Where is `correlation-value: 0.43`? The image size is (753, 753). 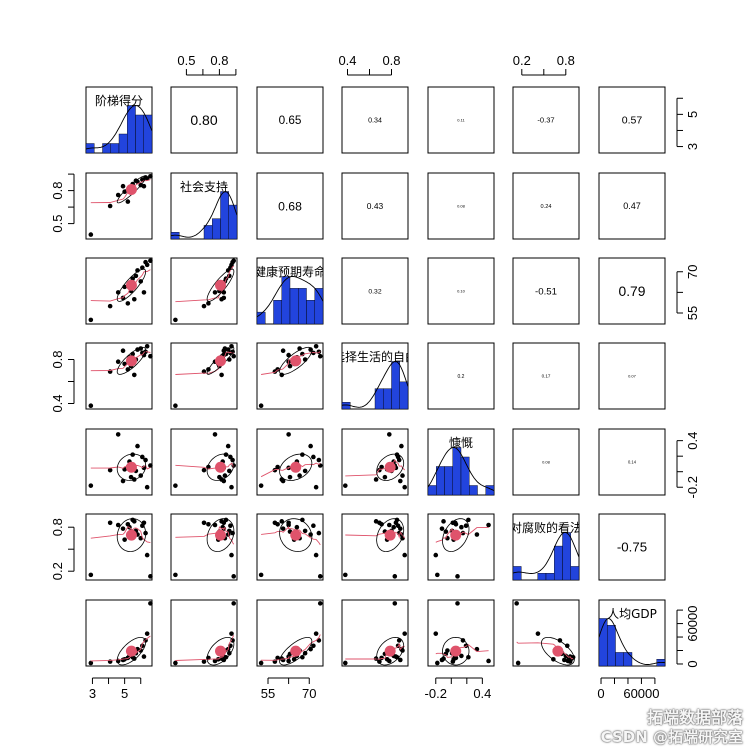 correlation-value: 0.43 is located at coordinates (375, 206).